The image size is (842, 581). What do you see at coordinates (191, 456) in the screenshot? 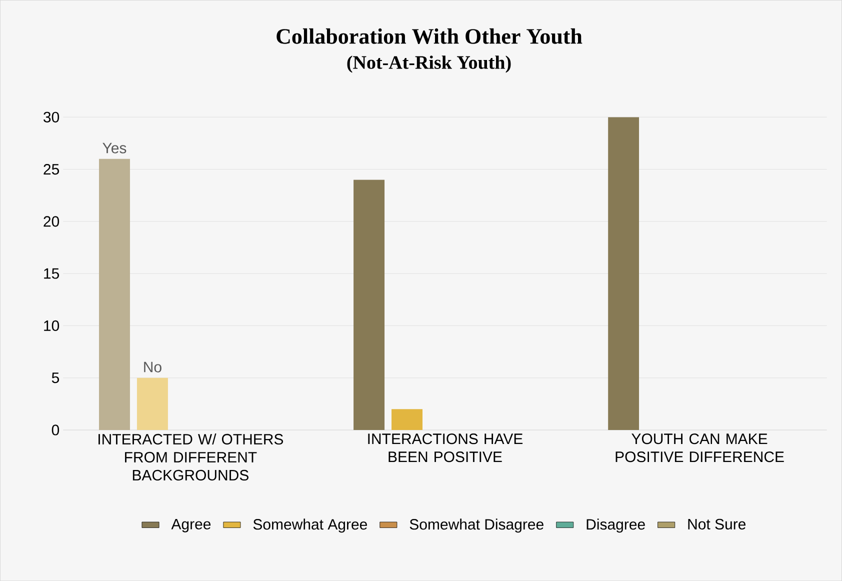
I see `x-tick-label: INTERACTED W/ OTHERS FROM DIFFERENT BACKGROUNDS` at bounding box center [191, 456].